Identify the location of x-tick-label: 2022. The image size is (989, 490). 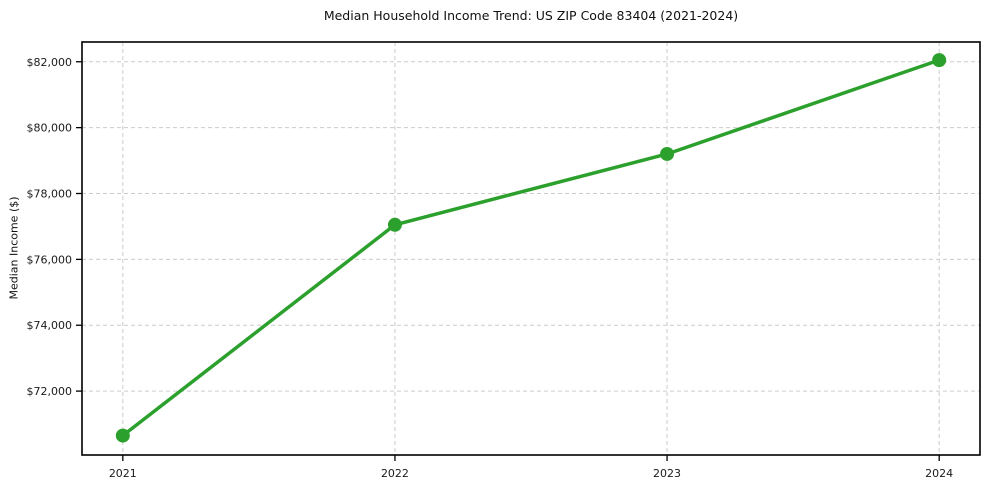
(395, 473).